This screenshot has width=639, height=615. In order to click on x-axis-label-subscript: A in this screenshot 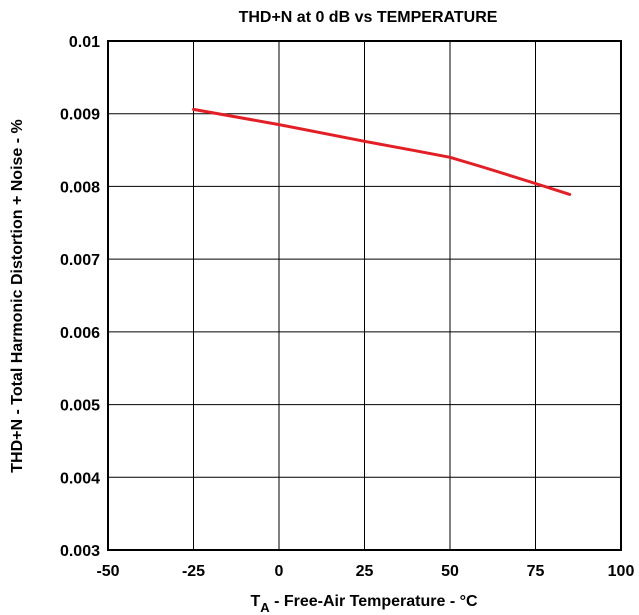, I will do `click(265, 607)`.